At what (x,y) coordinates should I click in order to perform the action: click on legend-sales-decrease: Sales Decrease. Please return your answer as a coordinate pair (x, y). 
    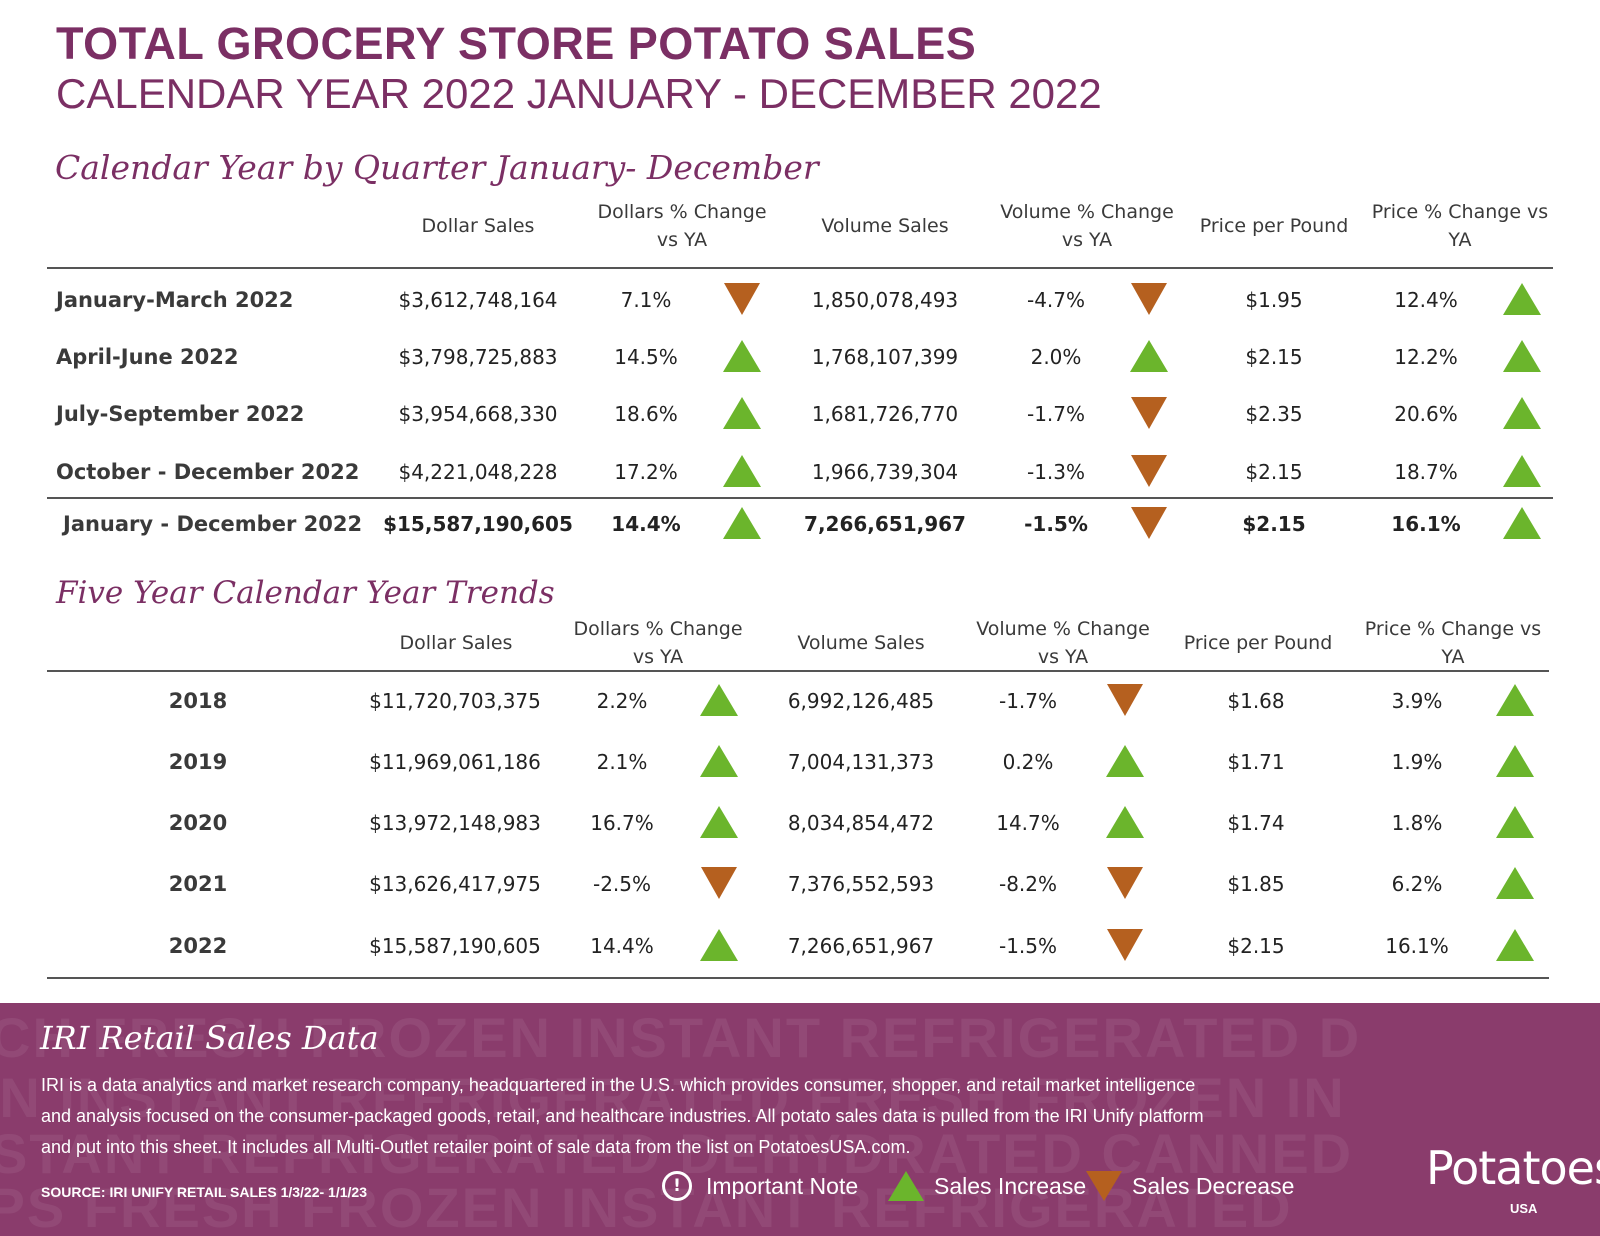
    Looking at the image, I should click on (1190, 1186).